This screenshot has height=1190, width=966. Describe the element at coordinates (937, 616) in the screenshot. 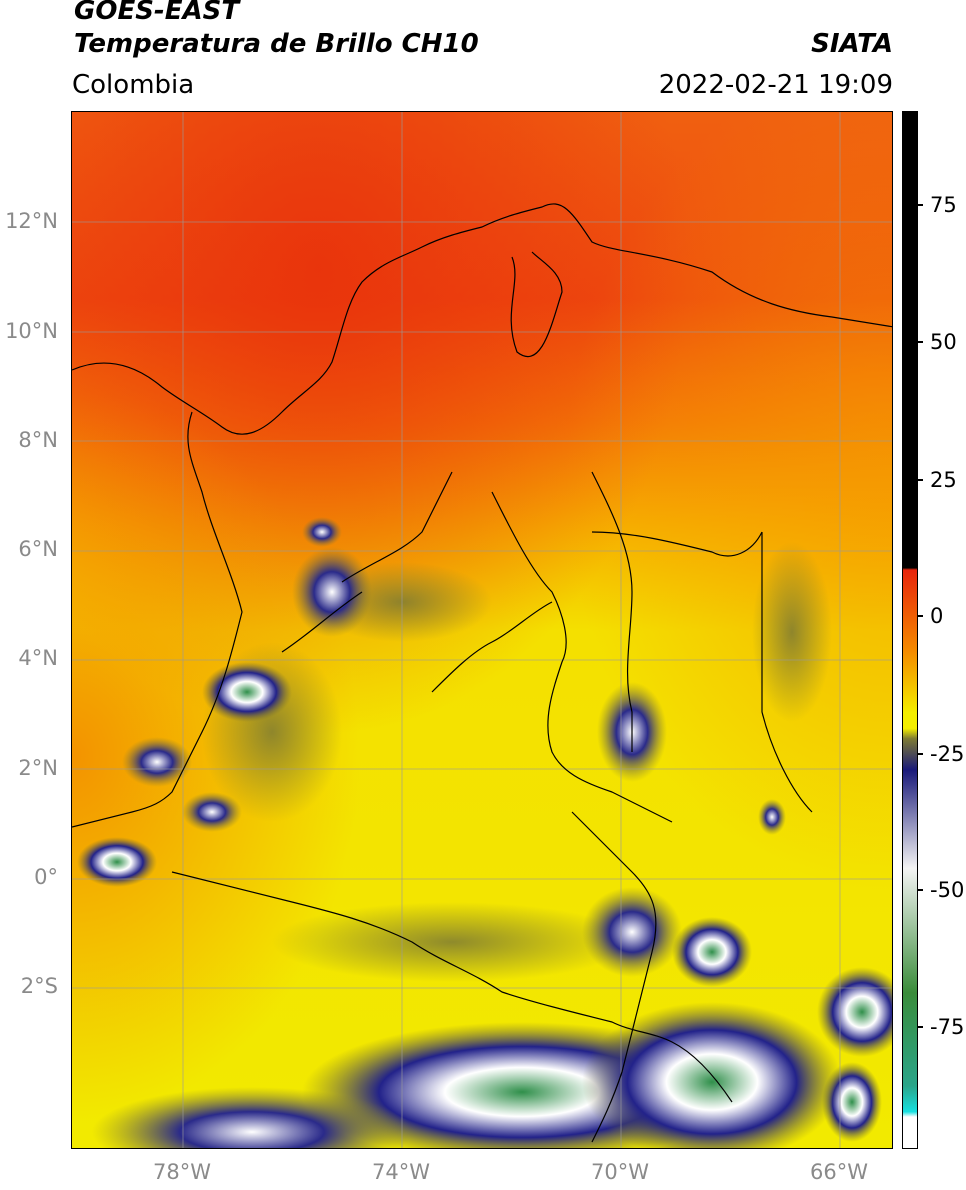

I see `colorbar-label-0: 0` at that location.